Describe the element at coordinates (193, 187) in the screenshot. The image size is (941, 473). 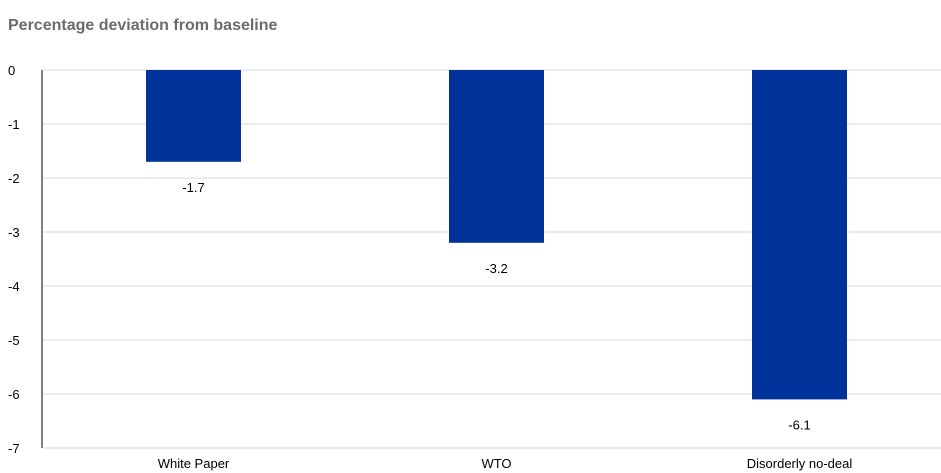
I see `data-label: -1.7` at that location.